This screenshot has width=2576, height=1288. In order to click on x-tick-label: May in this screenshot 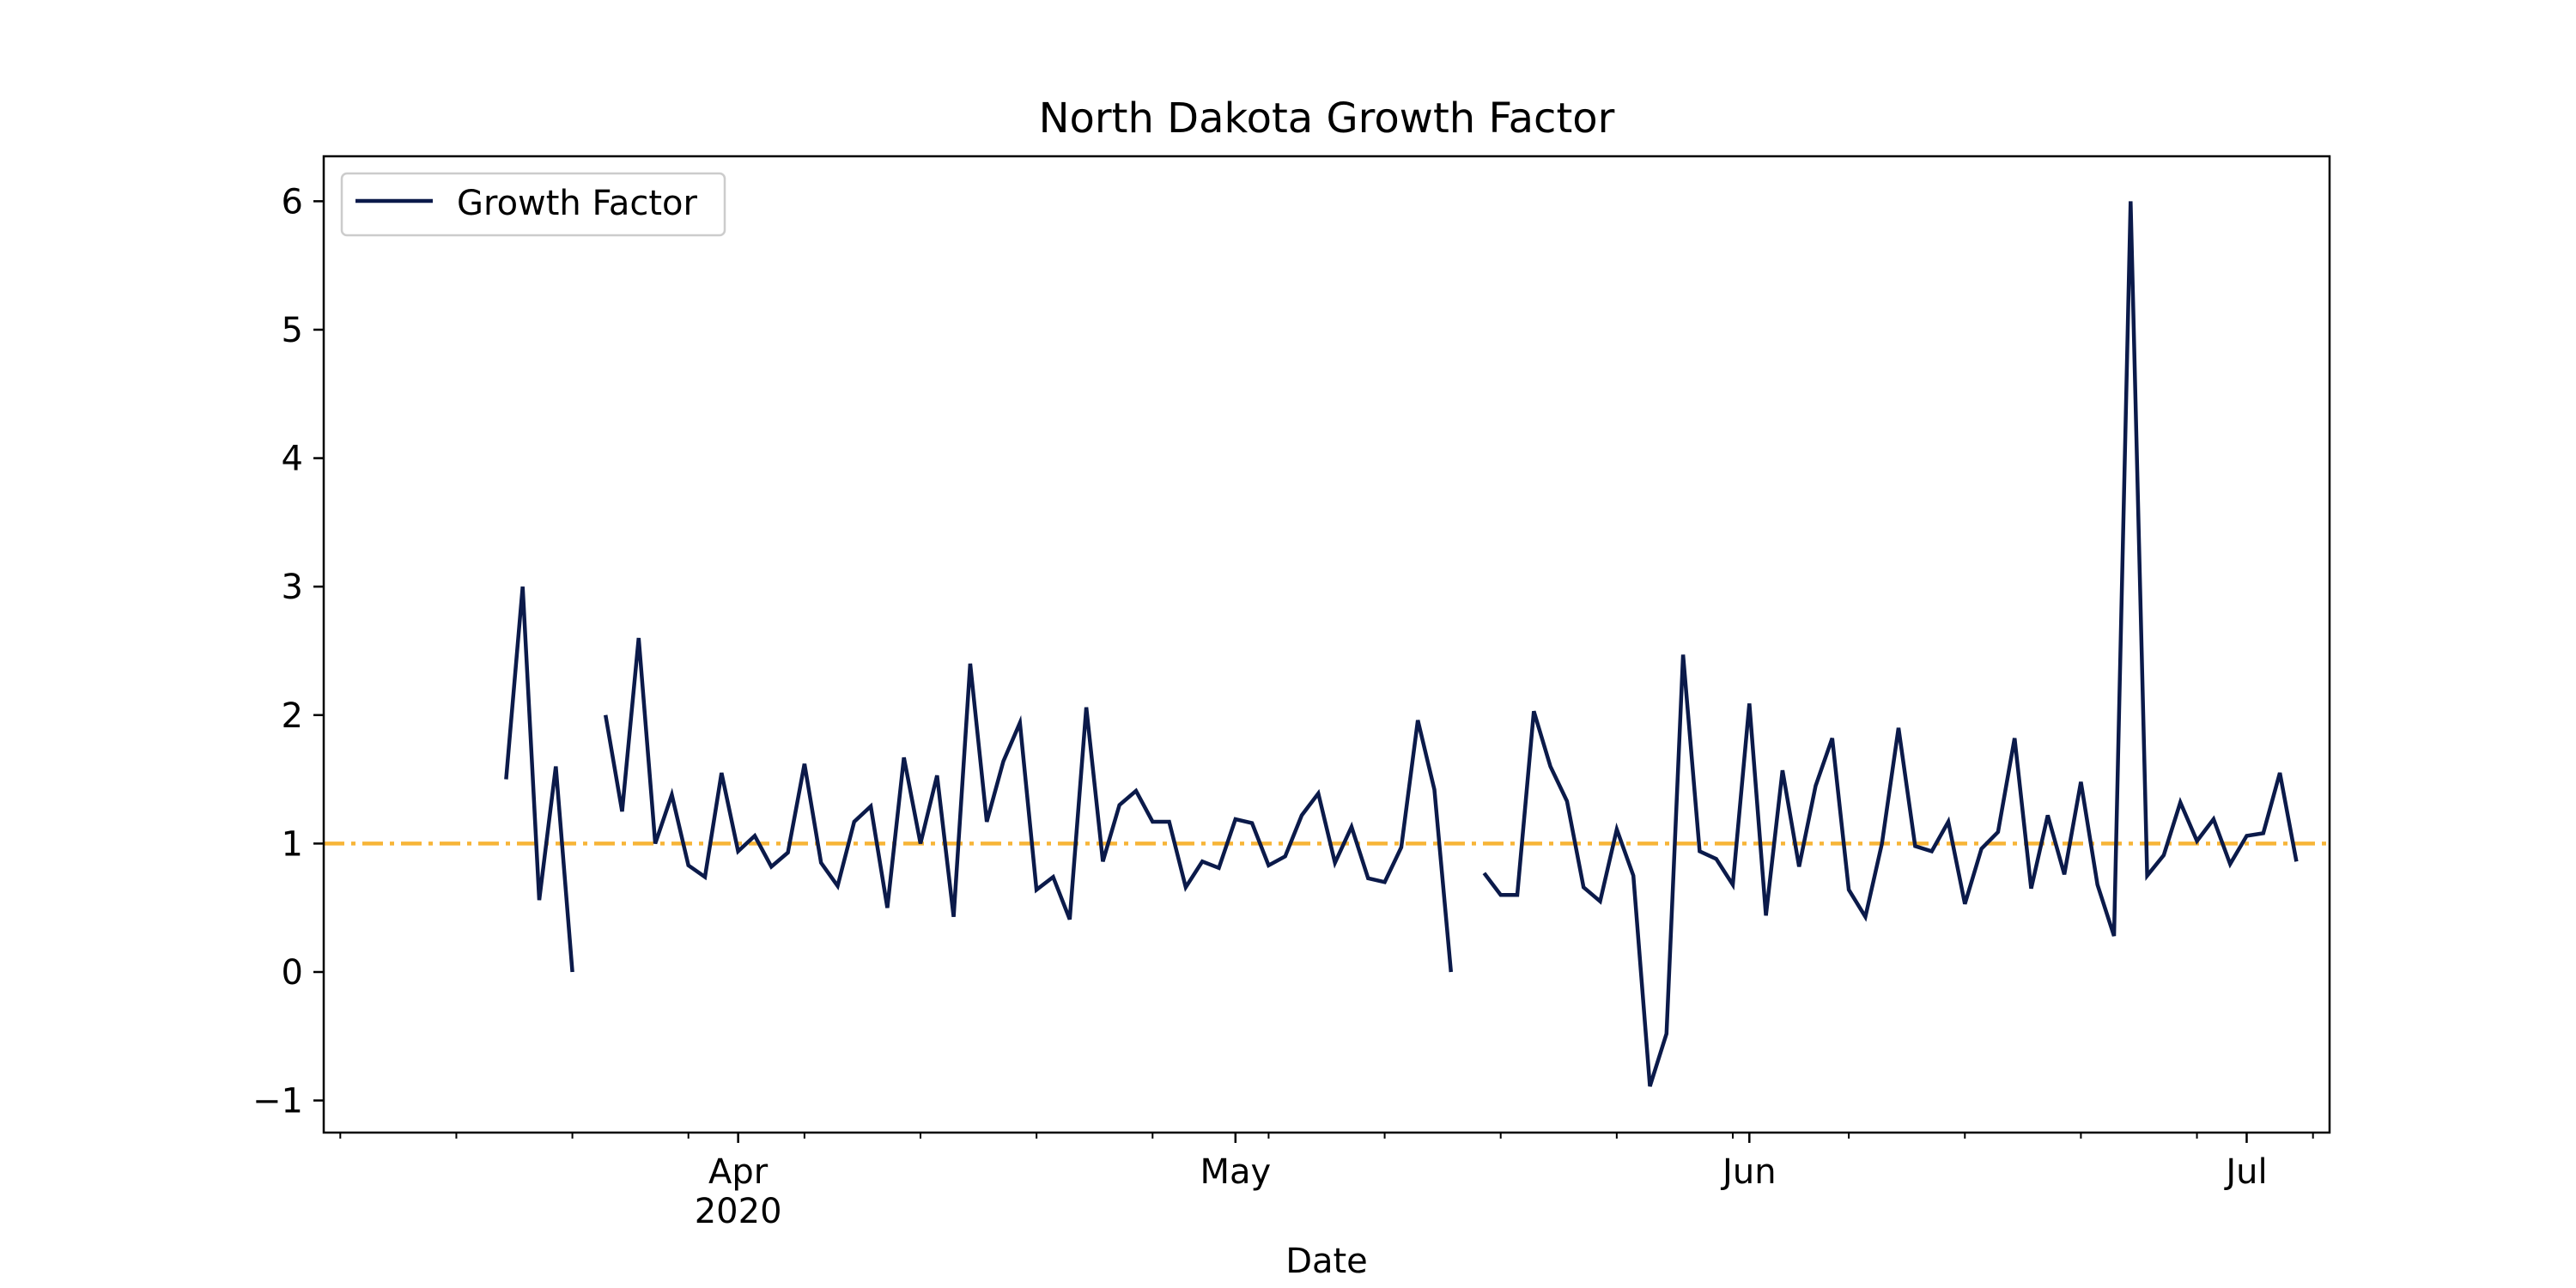, I will do `click(1235, 1172)`.